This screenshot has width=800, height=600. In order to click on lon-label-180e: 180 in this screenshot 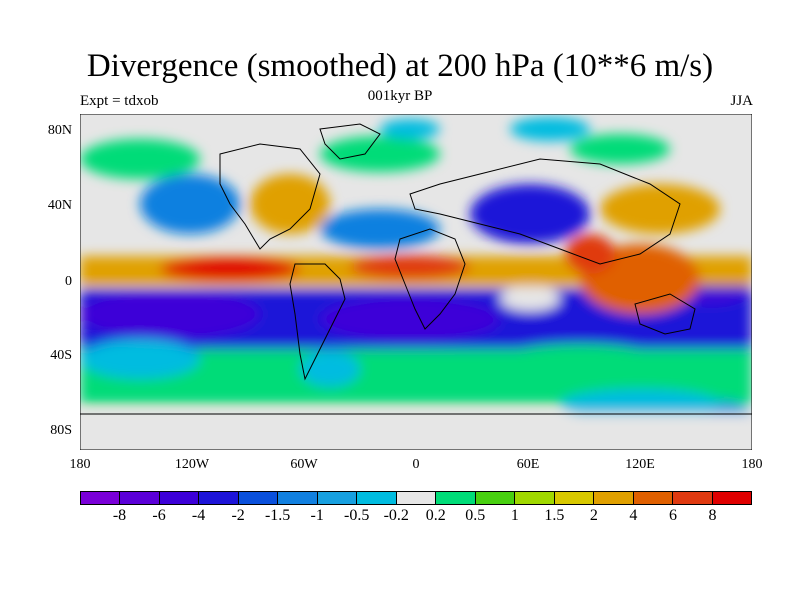, I will do `click(752, 464)`.